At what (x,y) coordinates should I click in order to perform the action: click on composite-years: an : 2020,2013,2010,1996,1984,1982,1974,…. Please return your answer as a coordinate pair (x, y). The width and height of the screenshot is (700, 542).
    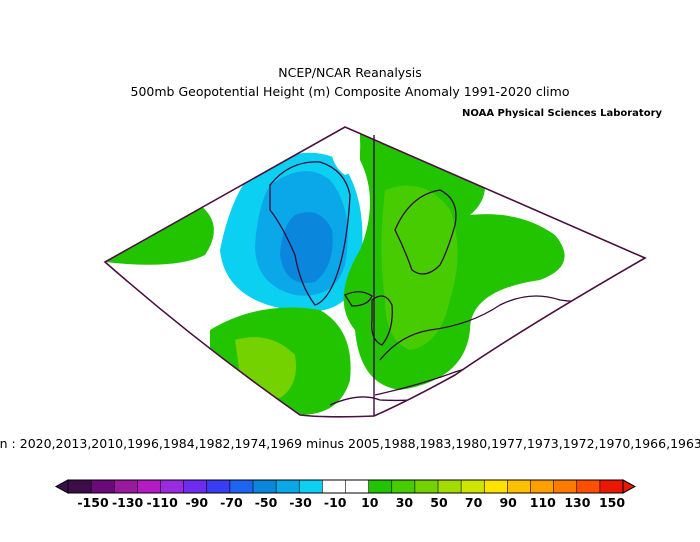
    Looking at the image, I should click on (350, 443).